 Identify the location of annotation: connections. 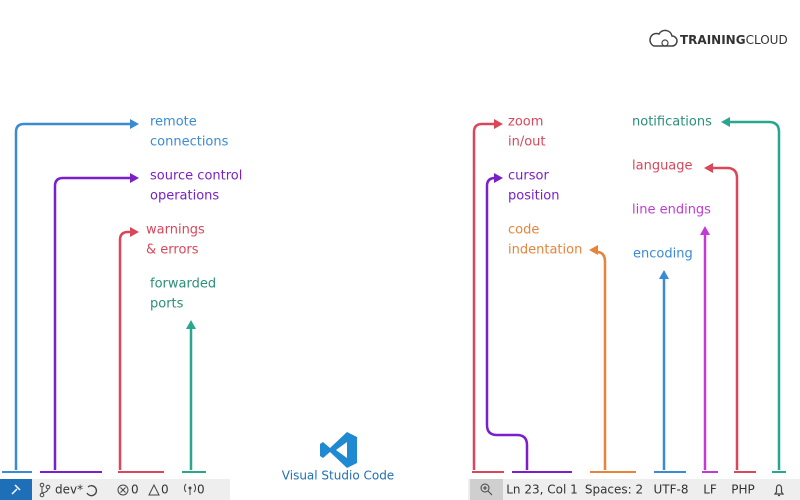
(189, 142).